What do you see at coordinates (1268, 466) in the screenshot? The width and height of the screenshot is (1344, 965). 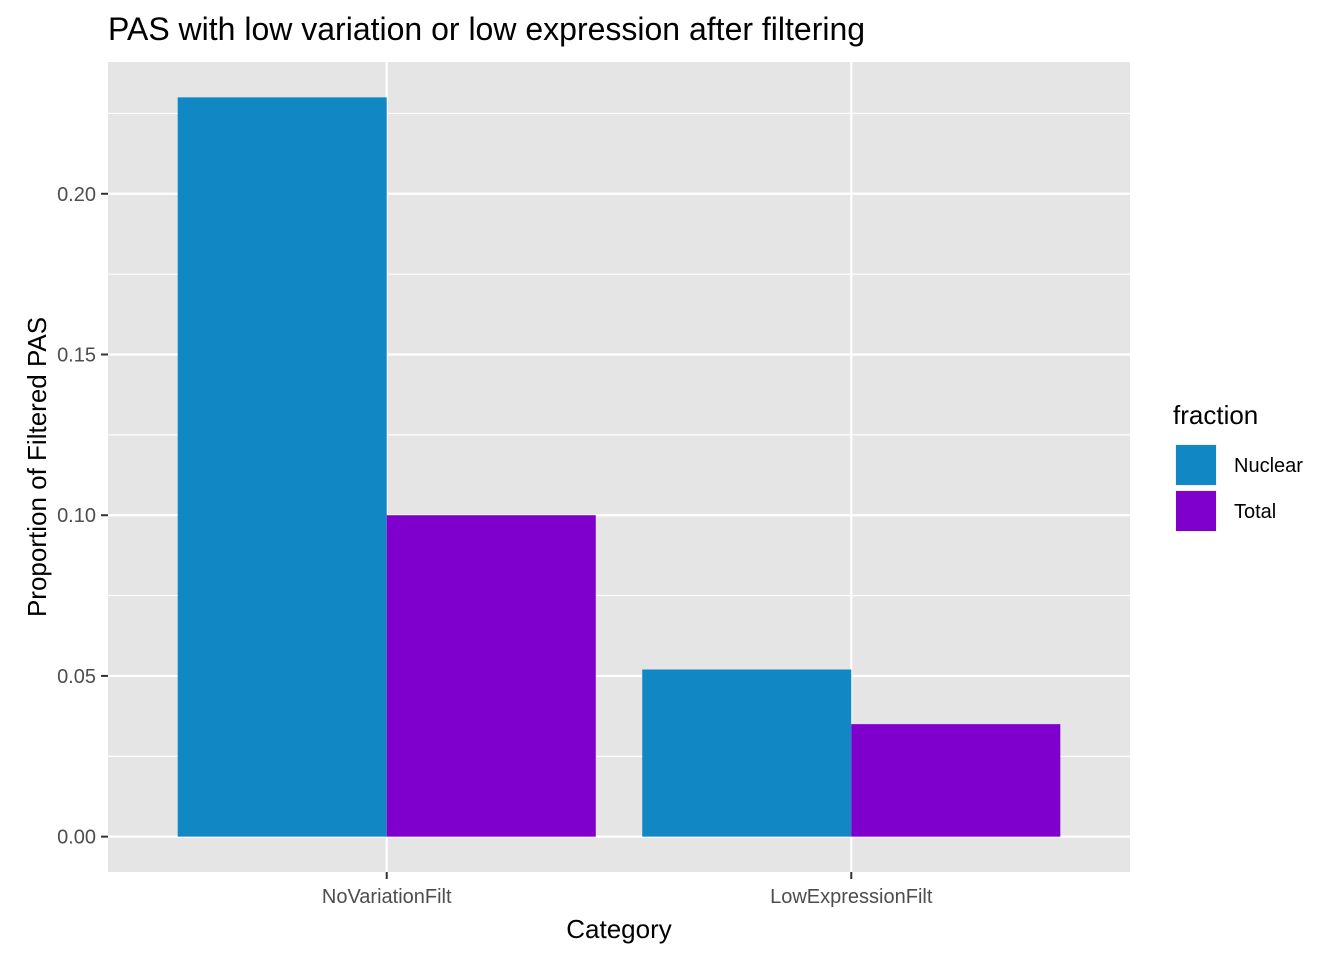 I see `legend-label-nuclear: Nuclear` at bounding box center [1268, 466].